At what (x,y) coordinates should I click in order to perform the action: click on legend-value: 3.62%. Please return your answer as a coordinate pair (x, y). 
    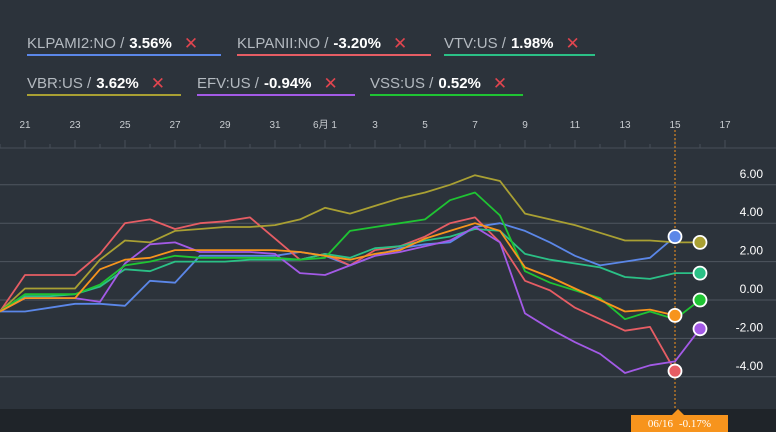
    Looking at the image, I should click on (117, 83).